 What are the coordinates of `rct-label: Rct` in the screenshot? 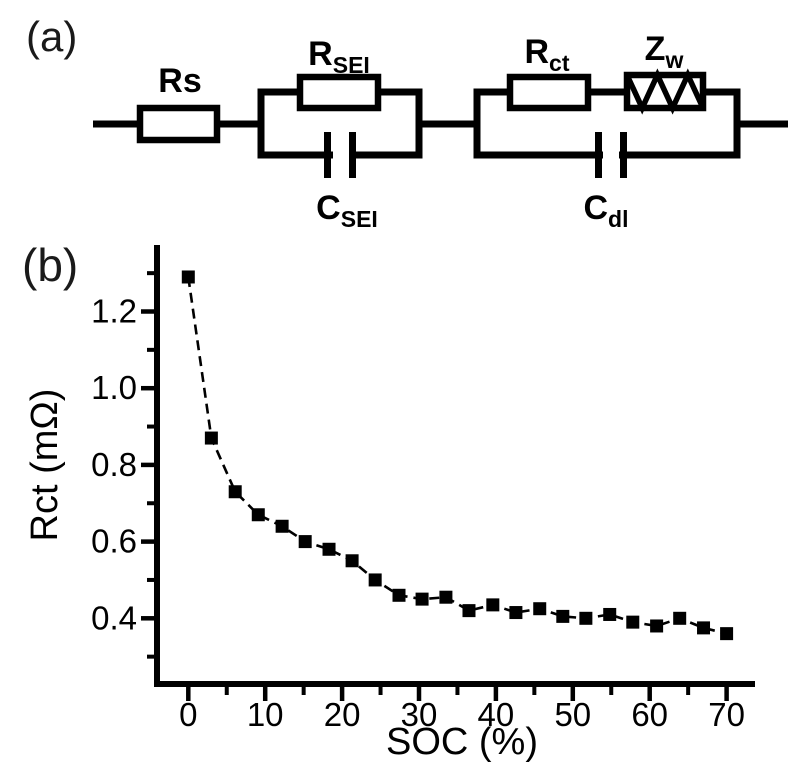 It's located at (547, 54).